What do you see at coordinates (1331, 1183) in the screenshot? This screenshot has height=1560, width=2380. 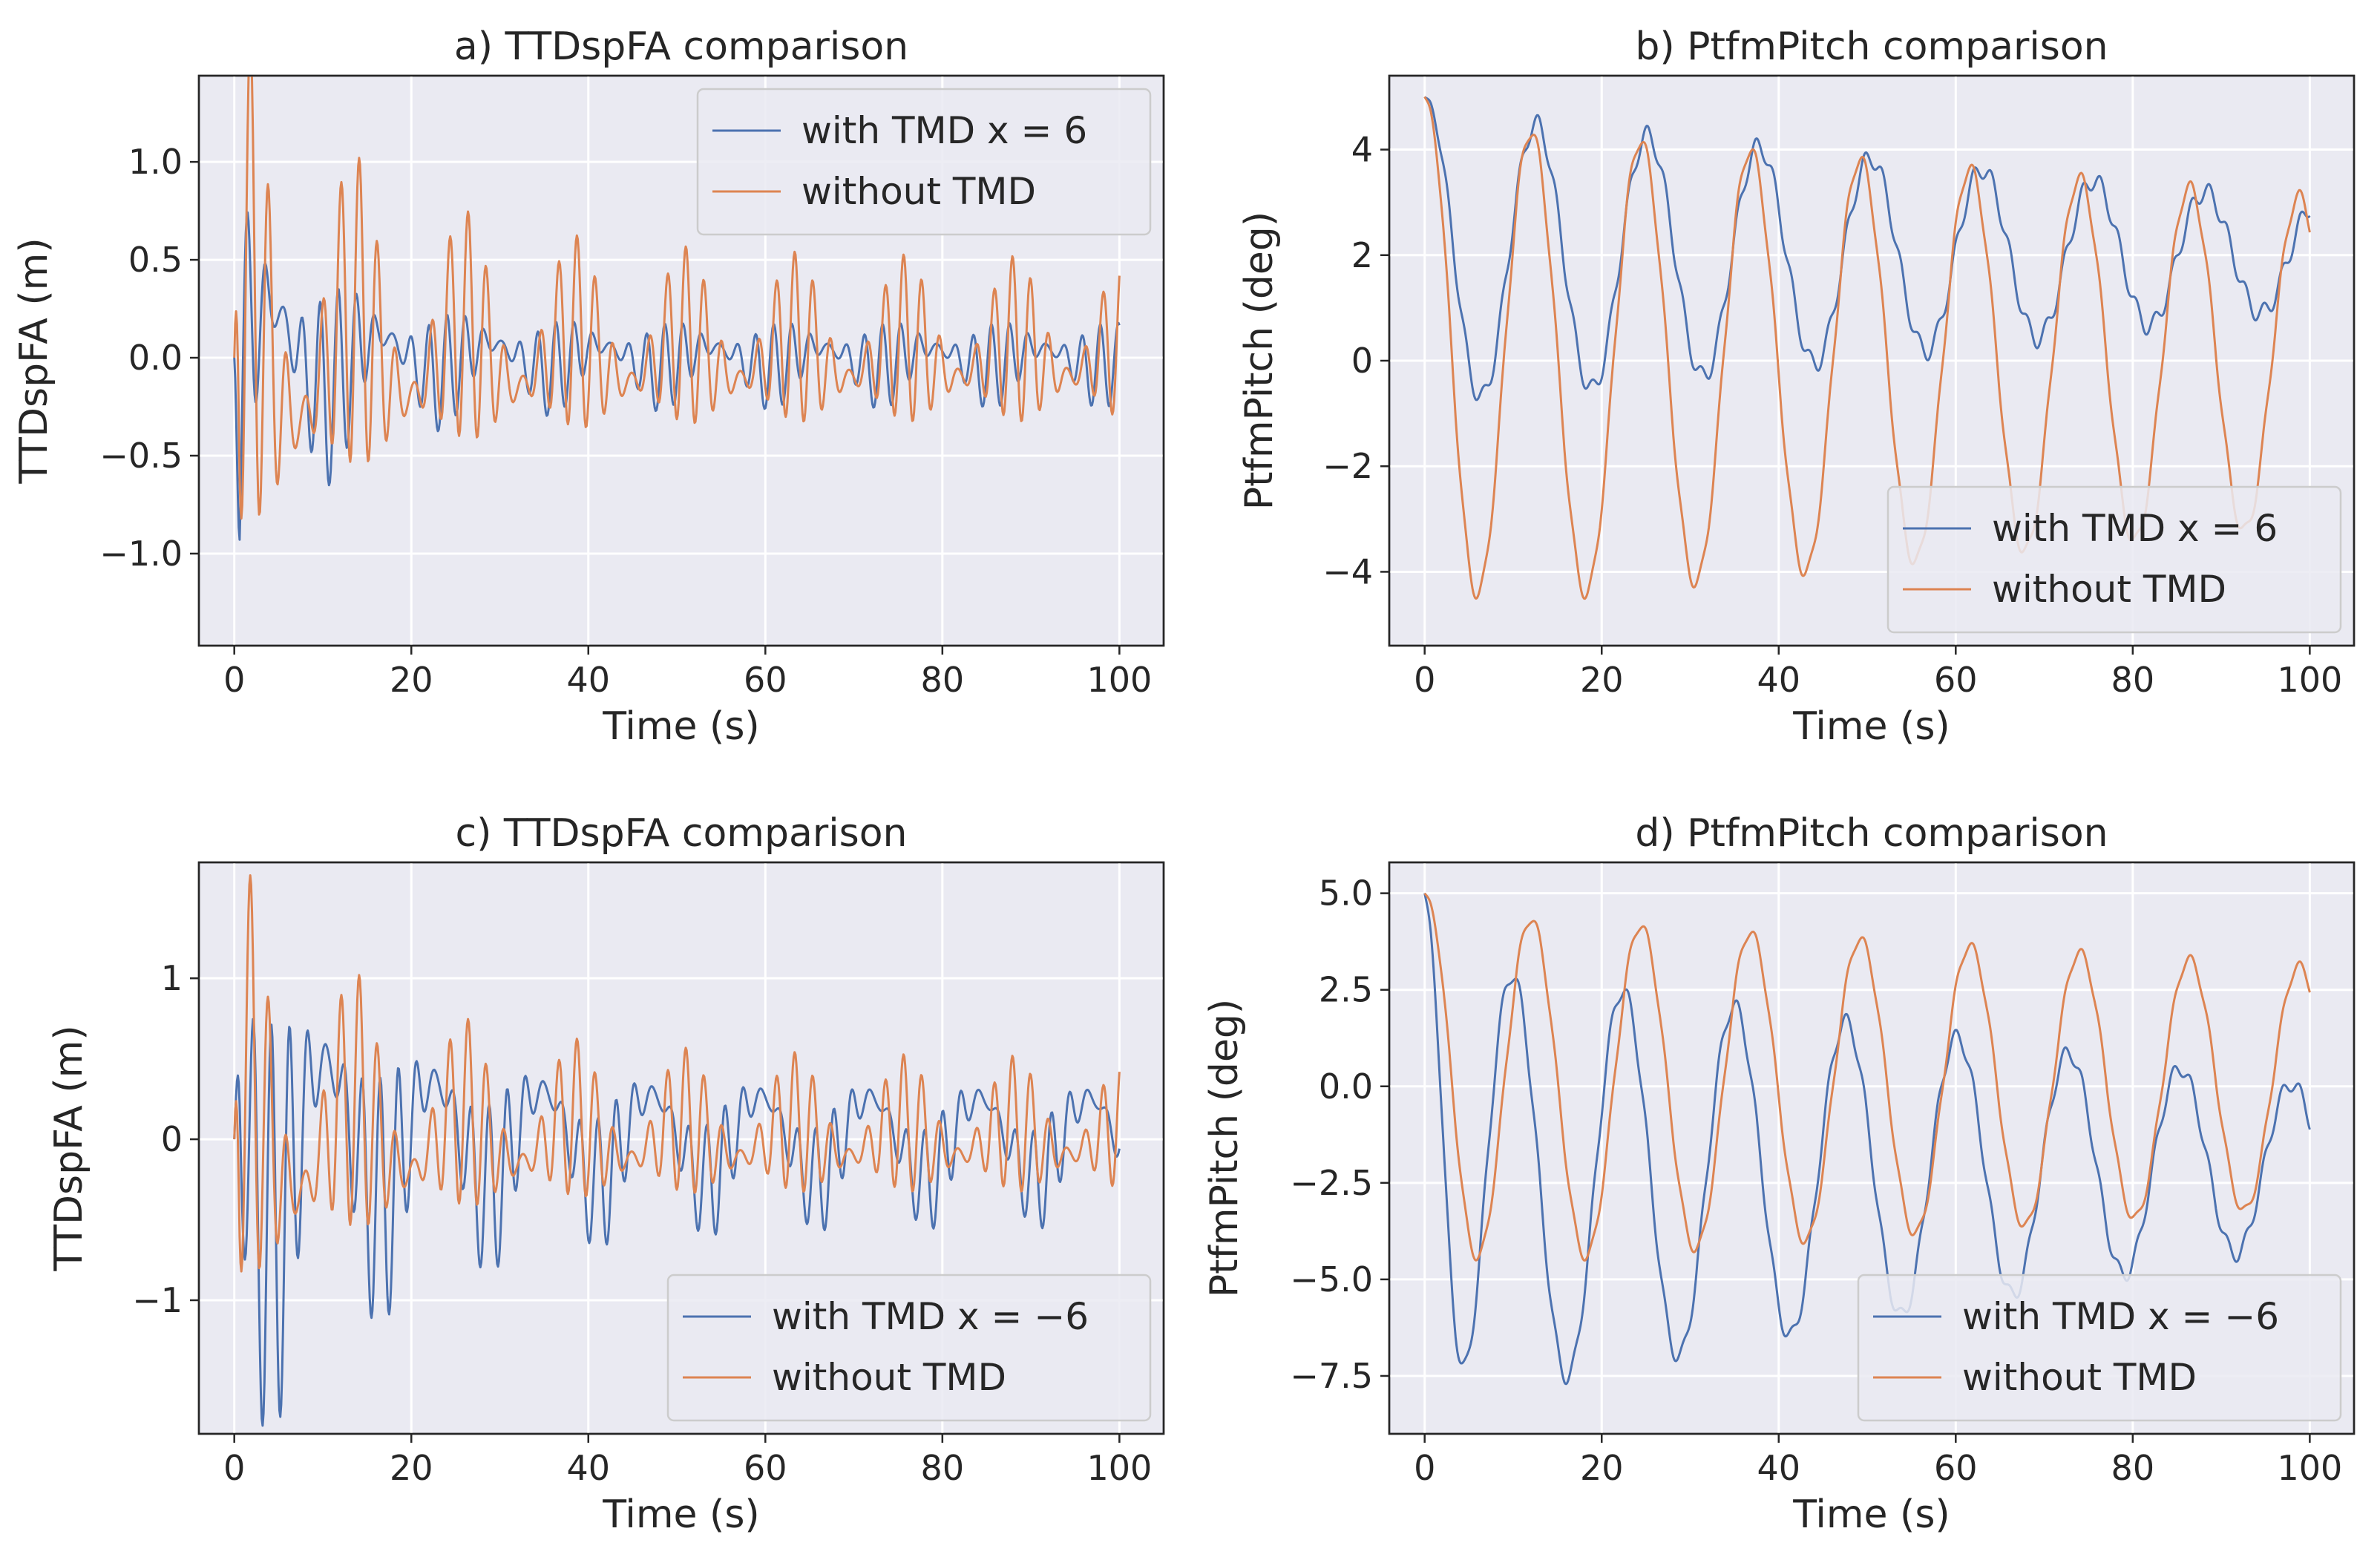 I see `y-tick-label: −2.5` at bounding box center [1331, 1183].